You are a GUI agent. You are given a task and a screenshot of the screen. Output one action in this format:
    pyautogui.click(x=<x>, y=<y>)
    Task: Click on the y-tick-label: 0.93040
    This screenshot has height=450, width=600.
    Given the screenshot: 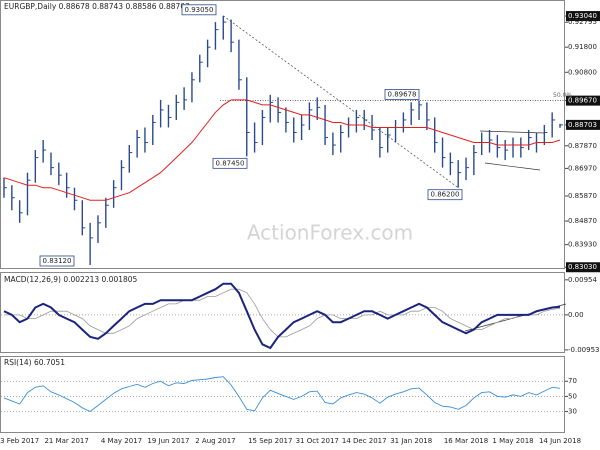 What is the action you would take?
    pyautogui.click(x=582, y=16)
    